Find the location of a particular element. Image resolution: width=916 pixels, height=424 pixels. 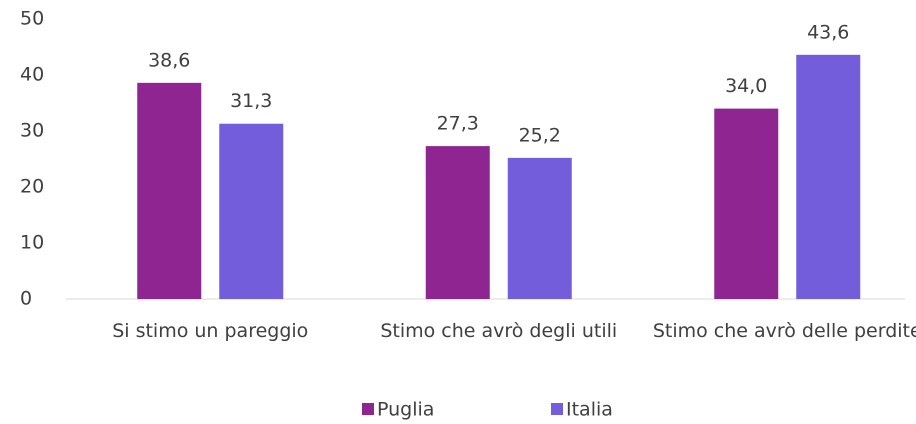

y-tick-label: 0 is located at coordinates (26, 299).